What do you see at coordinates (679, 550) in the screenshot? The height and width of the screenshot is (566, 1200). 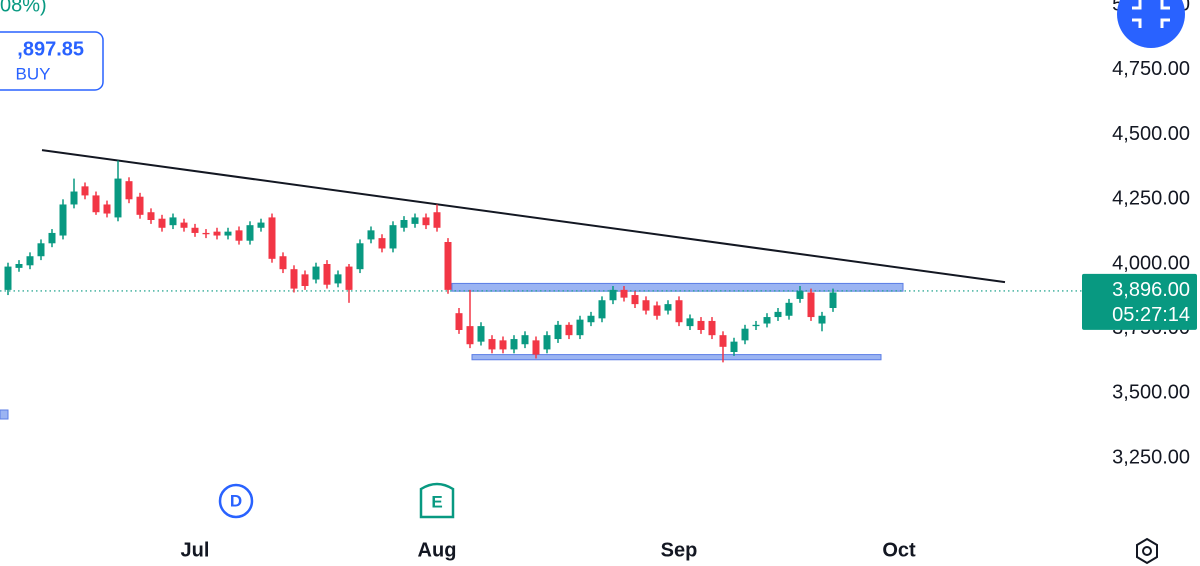 I see `x-tick-label: Sep` at bounding box center [679, 550].